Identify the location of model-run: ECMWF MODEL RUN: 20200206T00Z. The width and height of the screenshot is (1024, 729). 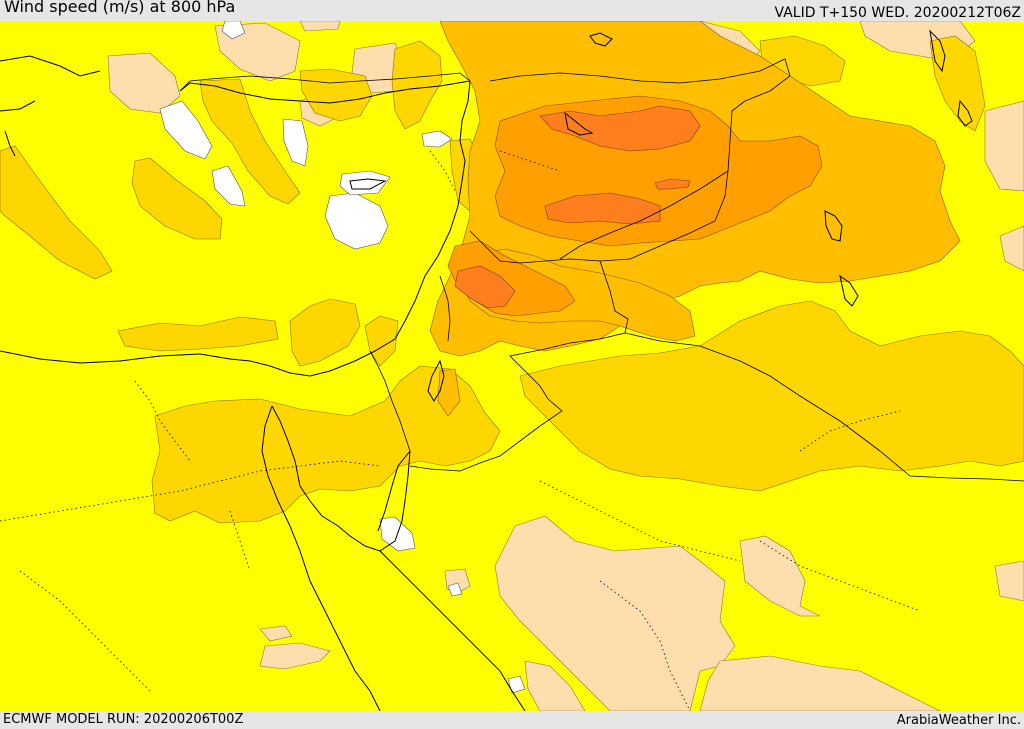
(123, 719).